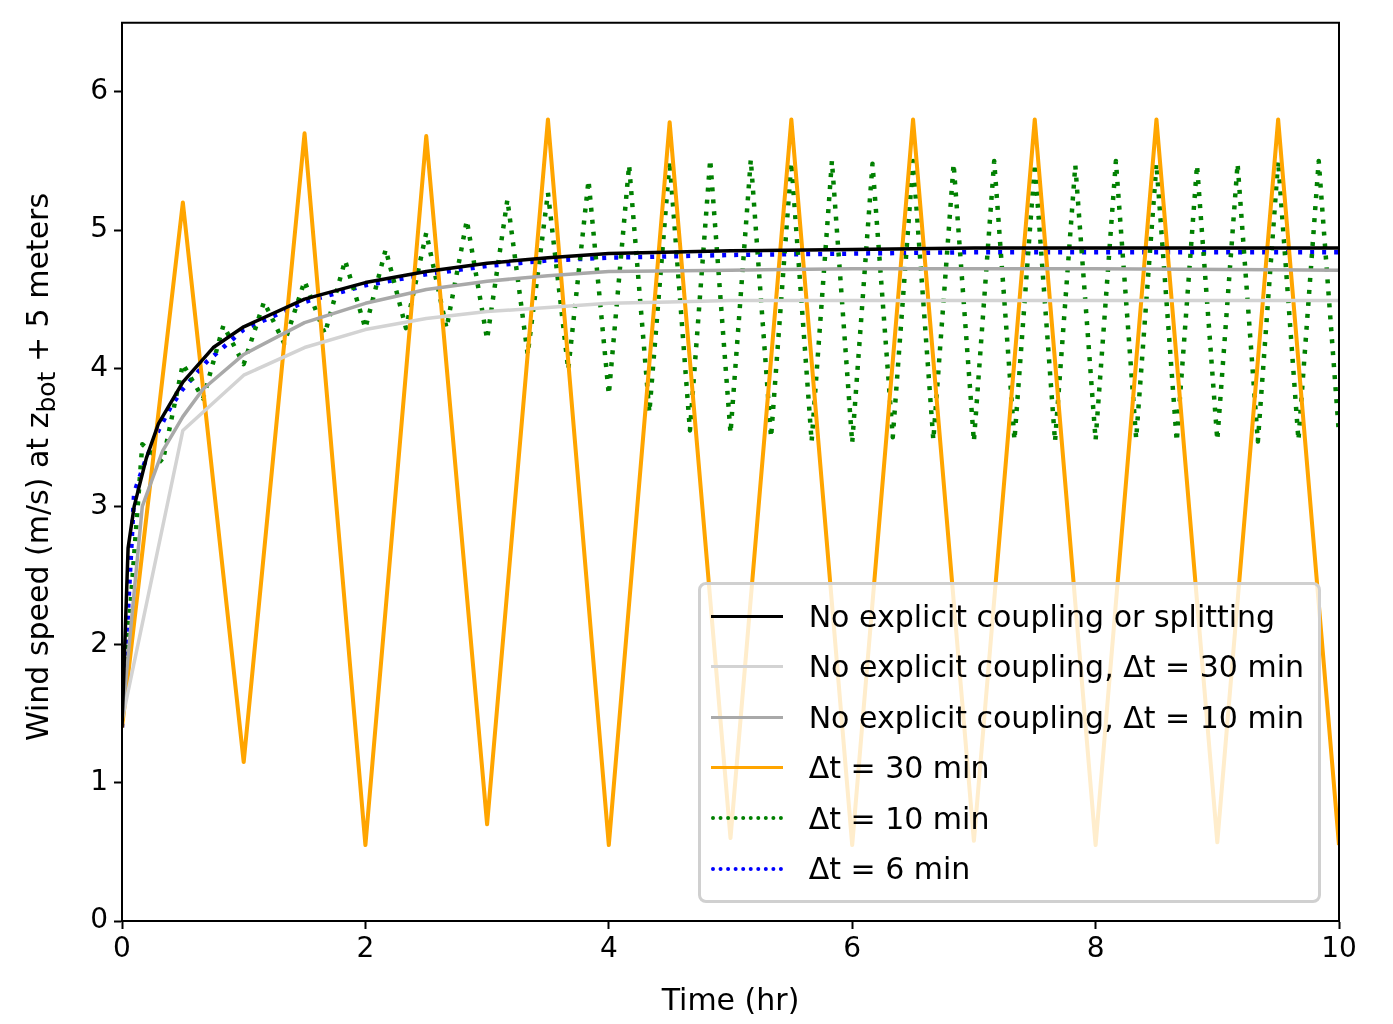 The image size is (1393, 1024). What do you see at coordinates (1339, 948) in the screenshot?
I see `x-tick-label: 10` at bounding box center [1339, 948].